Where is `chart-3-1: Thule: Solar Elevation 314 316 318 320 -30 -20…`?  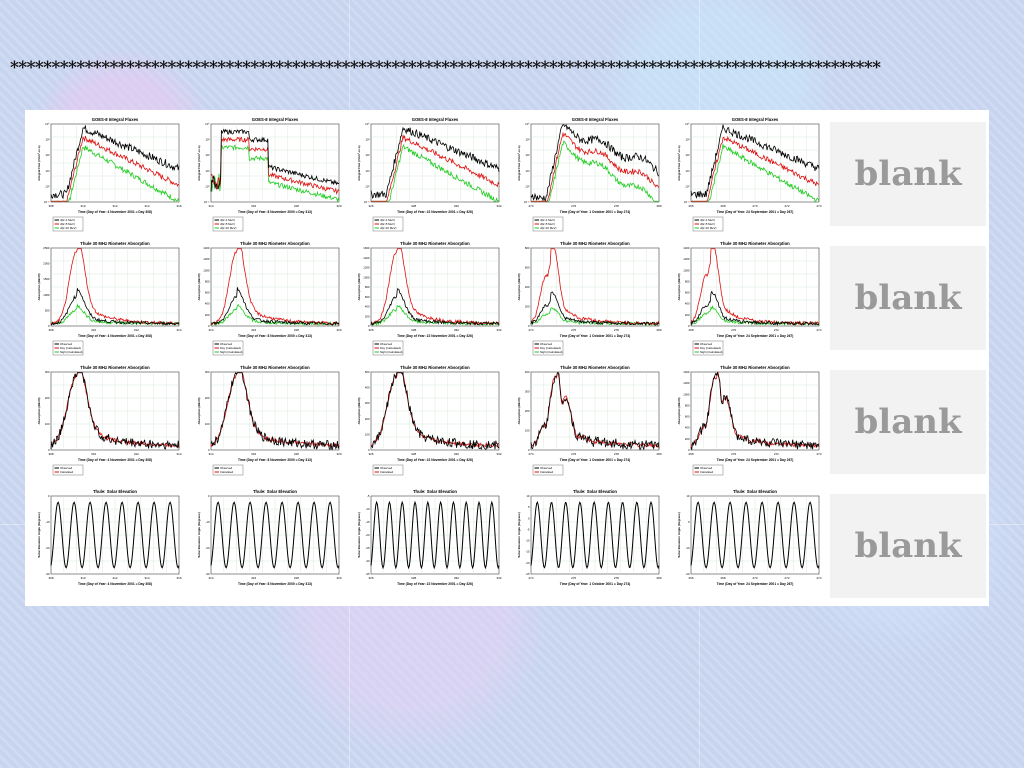
chart-3-1: Thule: Solar Elevation 314 316 318 320 -30 -20… is located at coordinates (269, 537).